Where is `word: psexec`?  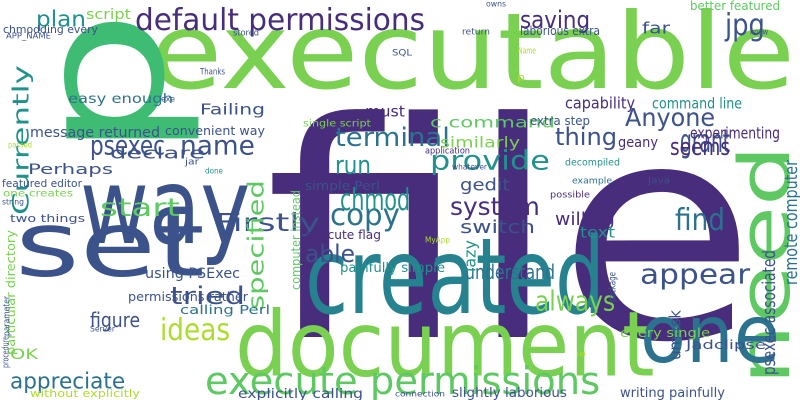
word: psexec is located at coordinates (127, 145).